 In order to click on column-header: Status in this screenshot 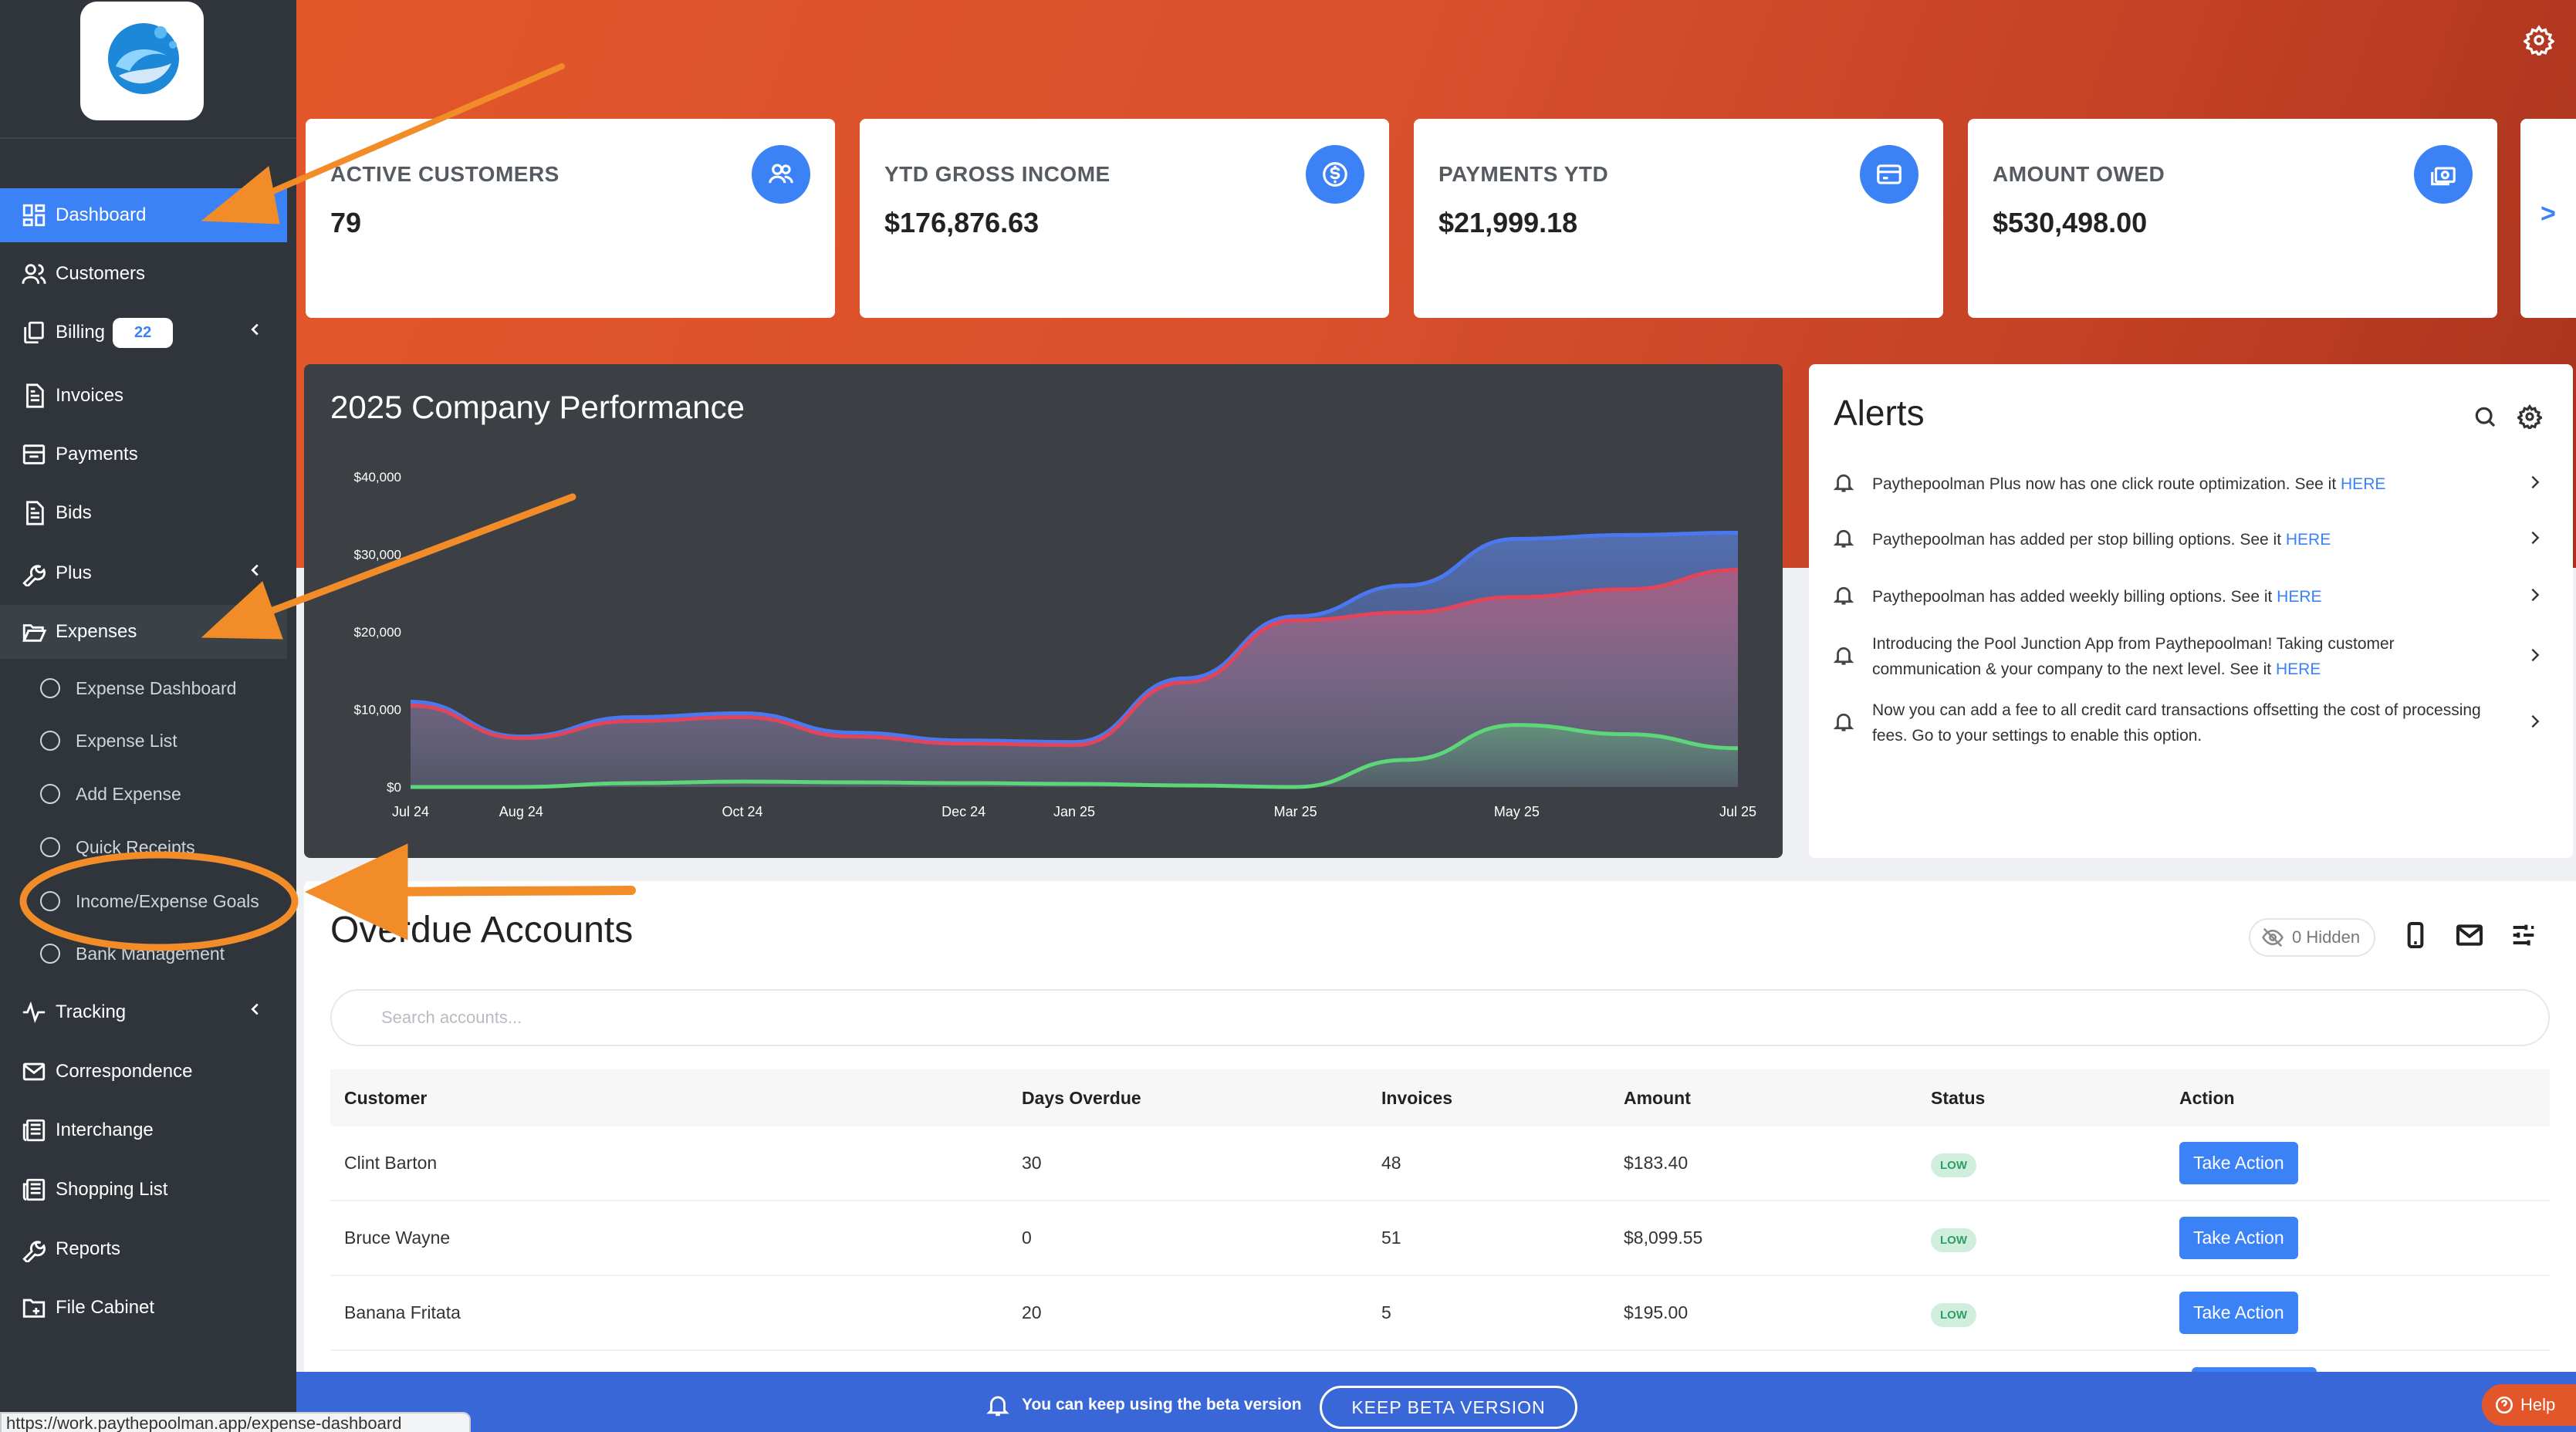, I will do `click(1958, 1097)`.